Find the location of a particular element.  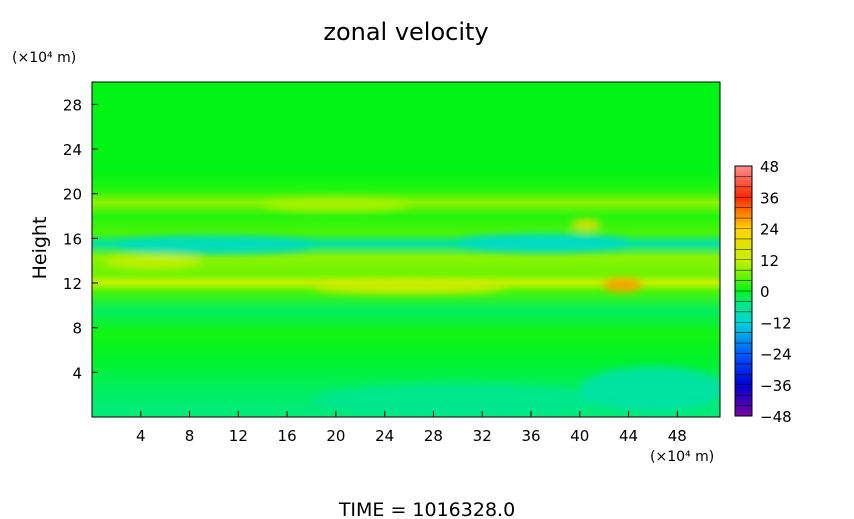

colorbar-tick-label: 12 is located at coordinates (769, 261).